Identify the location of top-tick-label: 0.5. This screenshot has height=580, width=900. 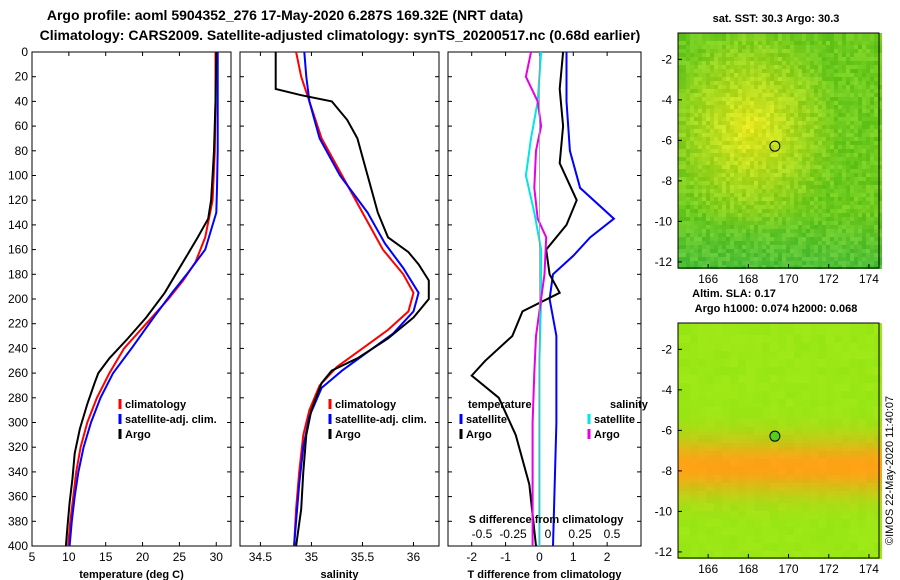
(612, 534).